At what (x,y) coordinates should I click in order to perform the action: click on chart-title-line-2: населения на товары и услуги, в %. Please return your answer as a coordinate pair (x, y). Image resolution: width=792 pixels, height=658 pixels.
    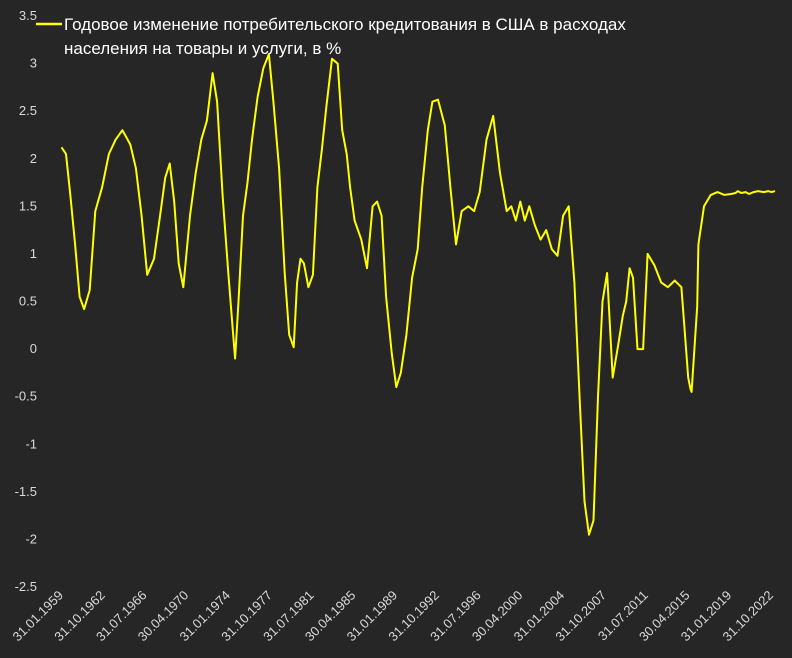
    Looking at the image, I should click on (202, 48).